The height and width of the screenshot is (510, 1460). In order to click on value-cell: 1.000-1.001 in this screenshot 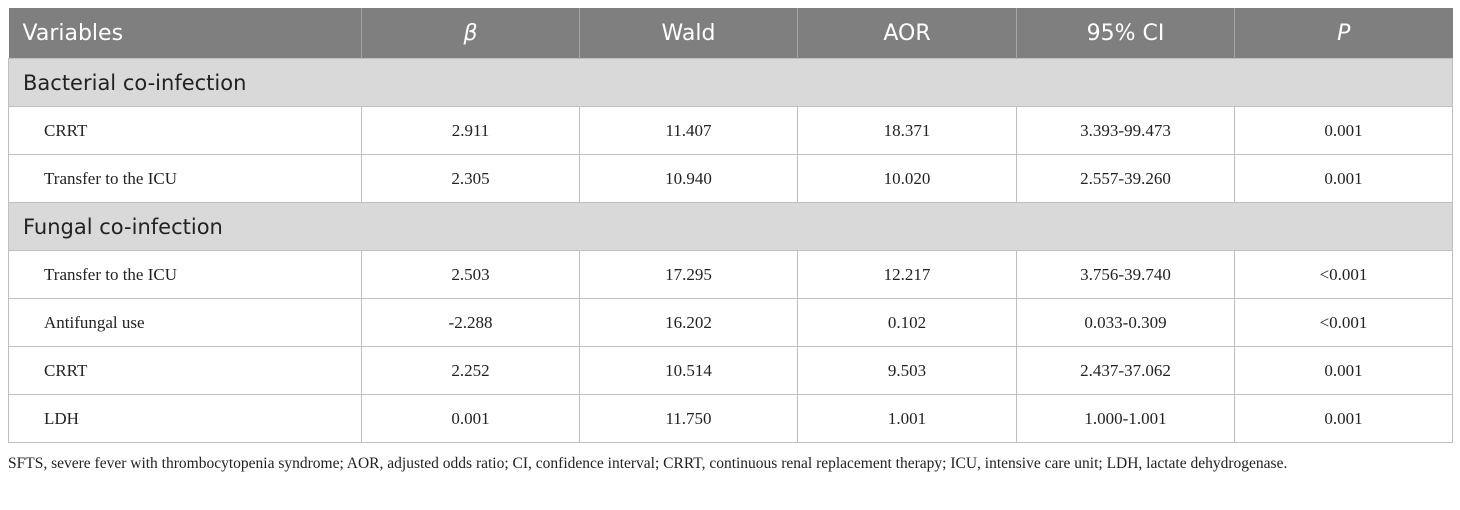, I will do `click(1125, 418)`.